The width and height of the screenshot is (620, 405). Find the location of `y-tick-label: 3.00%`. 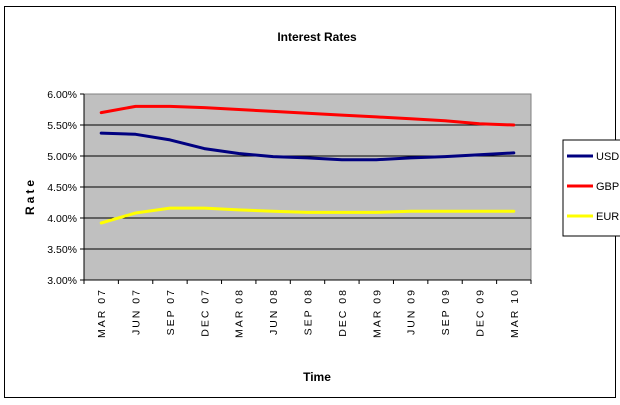

y-tick-label: 3.00% is located at coordinates (62, 281).